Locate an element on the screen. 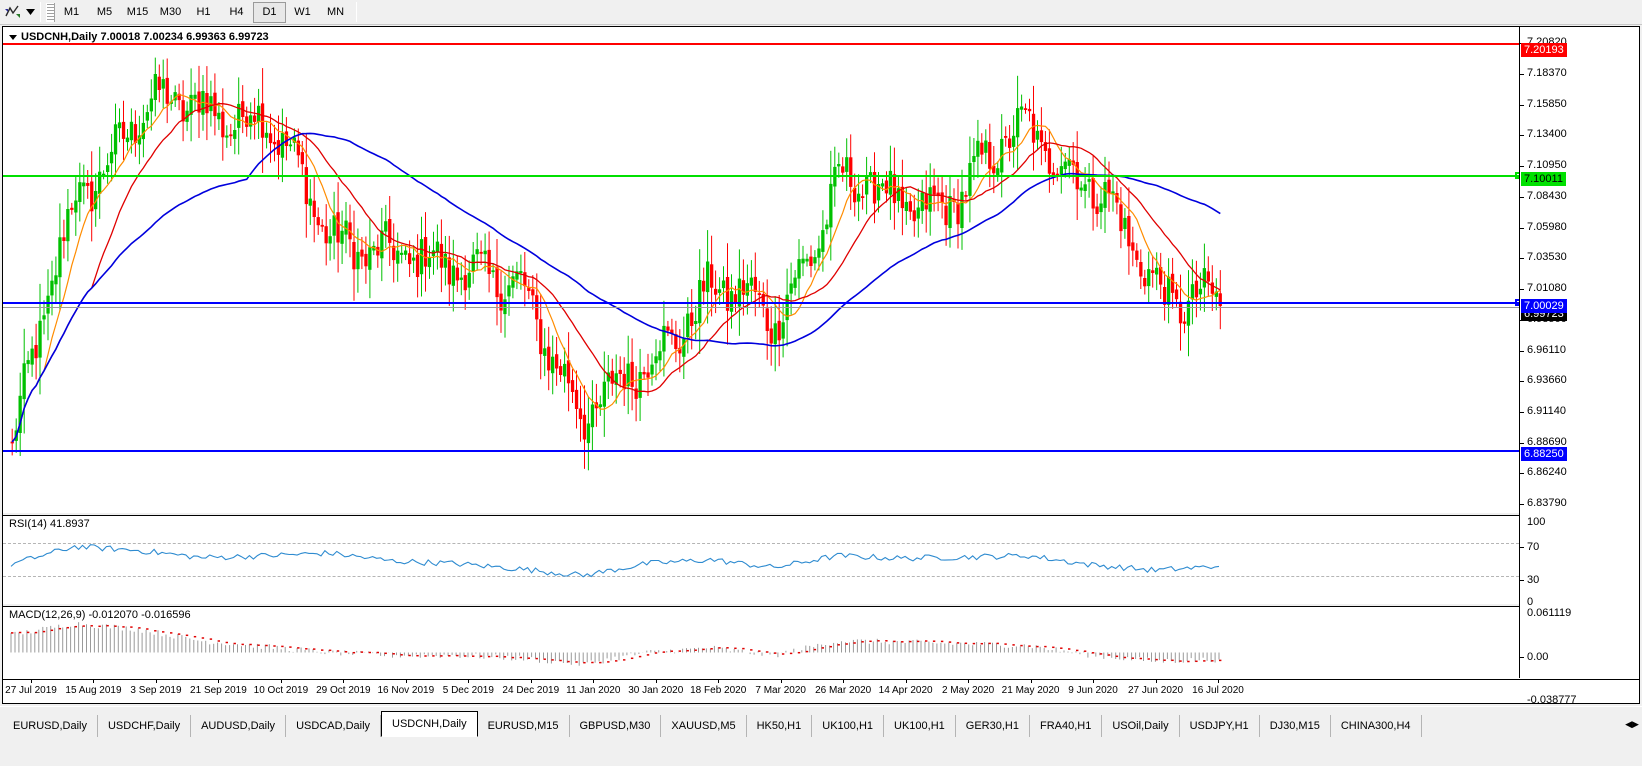 This screenshot has height=766, width=1642. price-scale-label: 7.05980 is located at coordinates (1547, 226).